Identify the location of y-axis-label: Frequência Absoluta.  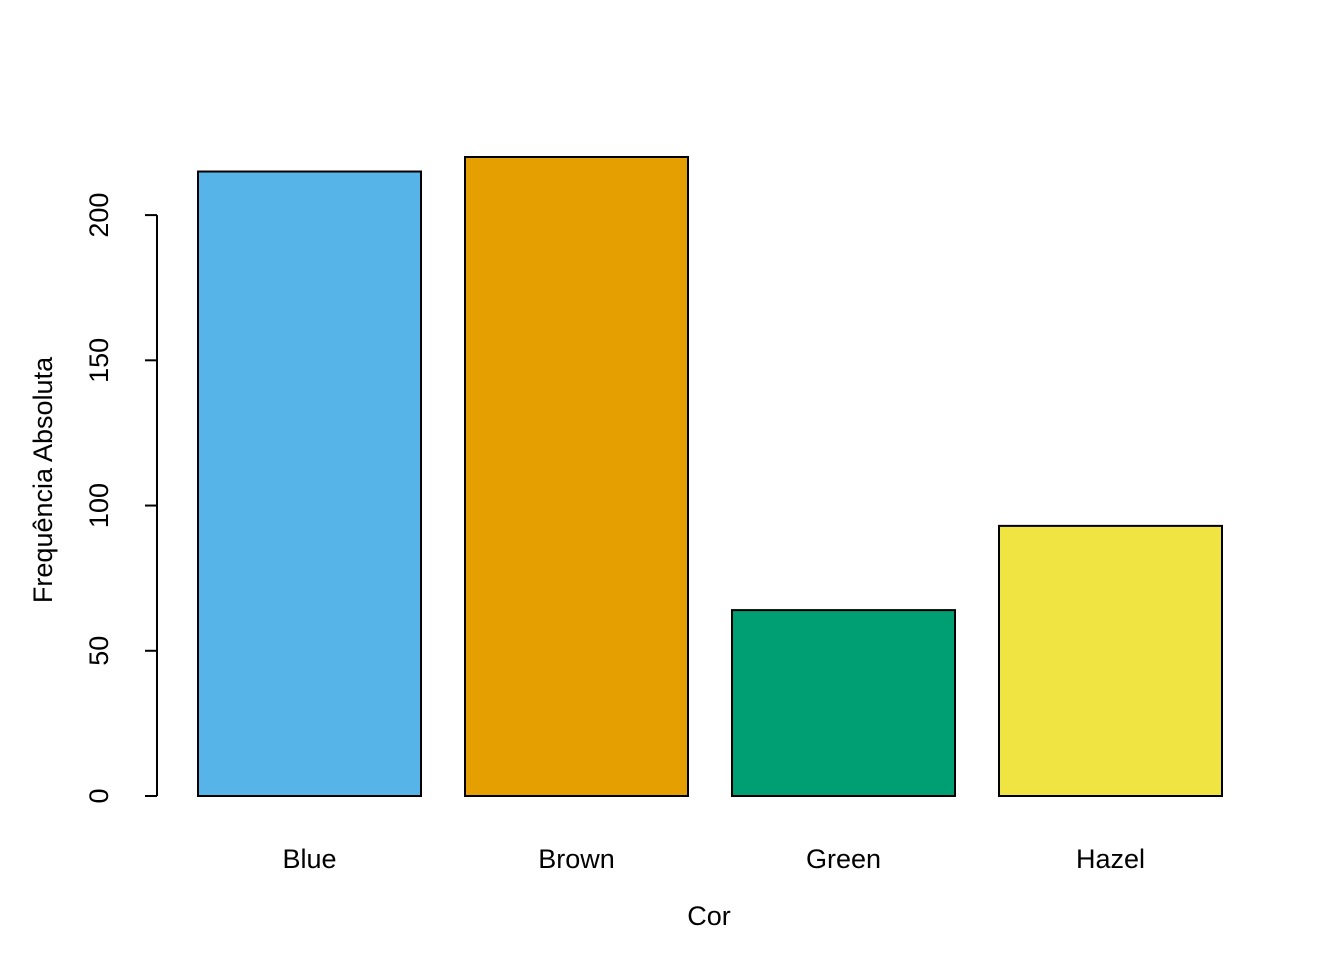
(43, 479).